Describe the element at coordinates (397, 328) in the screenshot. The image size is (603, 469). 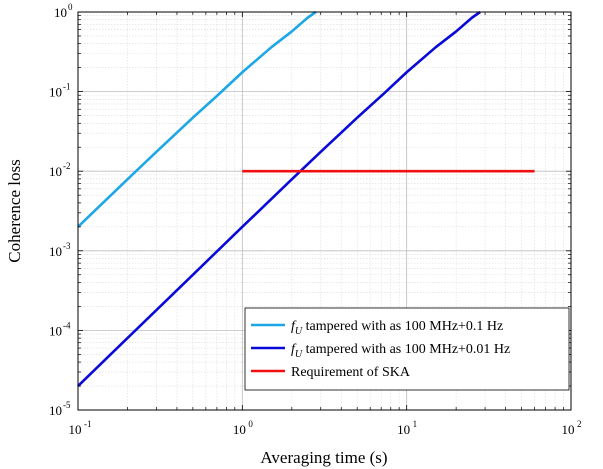
I see `legend-label: fU tampered with as 100 MHz+0.1 Hz` at that location.